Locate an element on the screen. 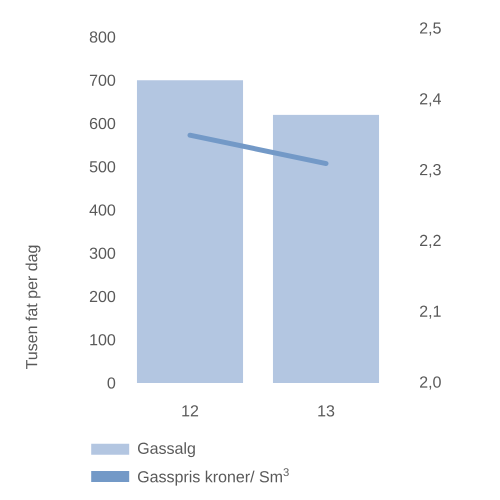 This screenshot has width=500, height=500. y-tick-label: 200 is located at coordinates (103, 296).